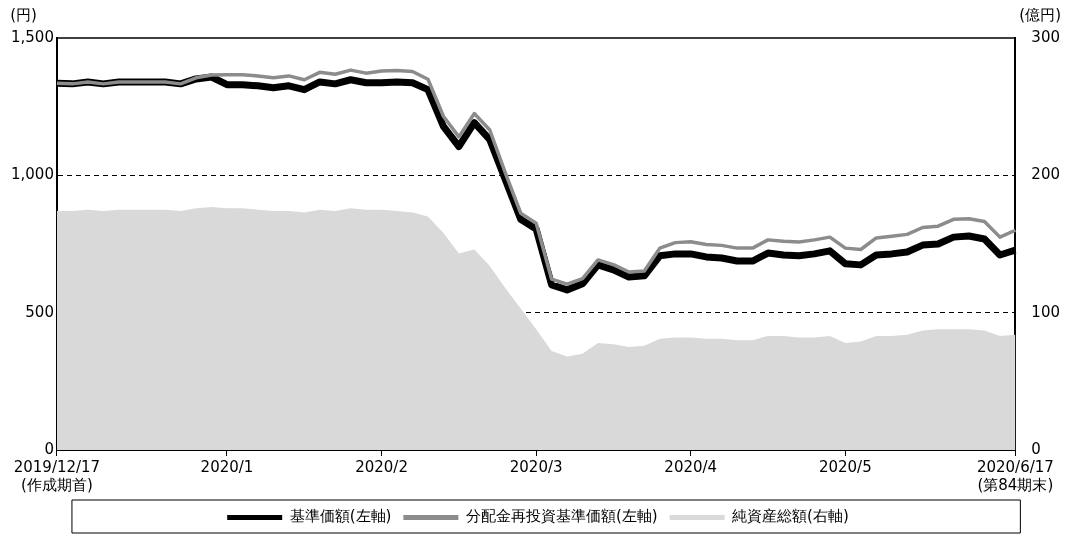 This screenshot has height=543, width=1076. What do you see at coordinates (1046, 311) in the screenshot?
I see `y2-tick-label: 100` at bounding box center [1046, 311].